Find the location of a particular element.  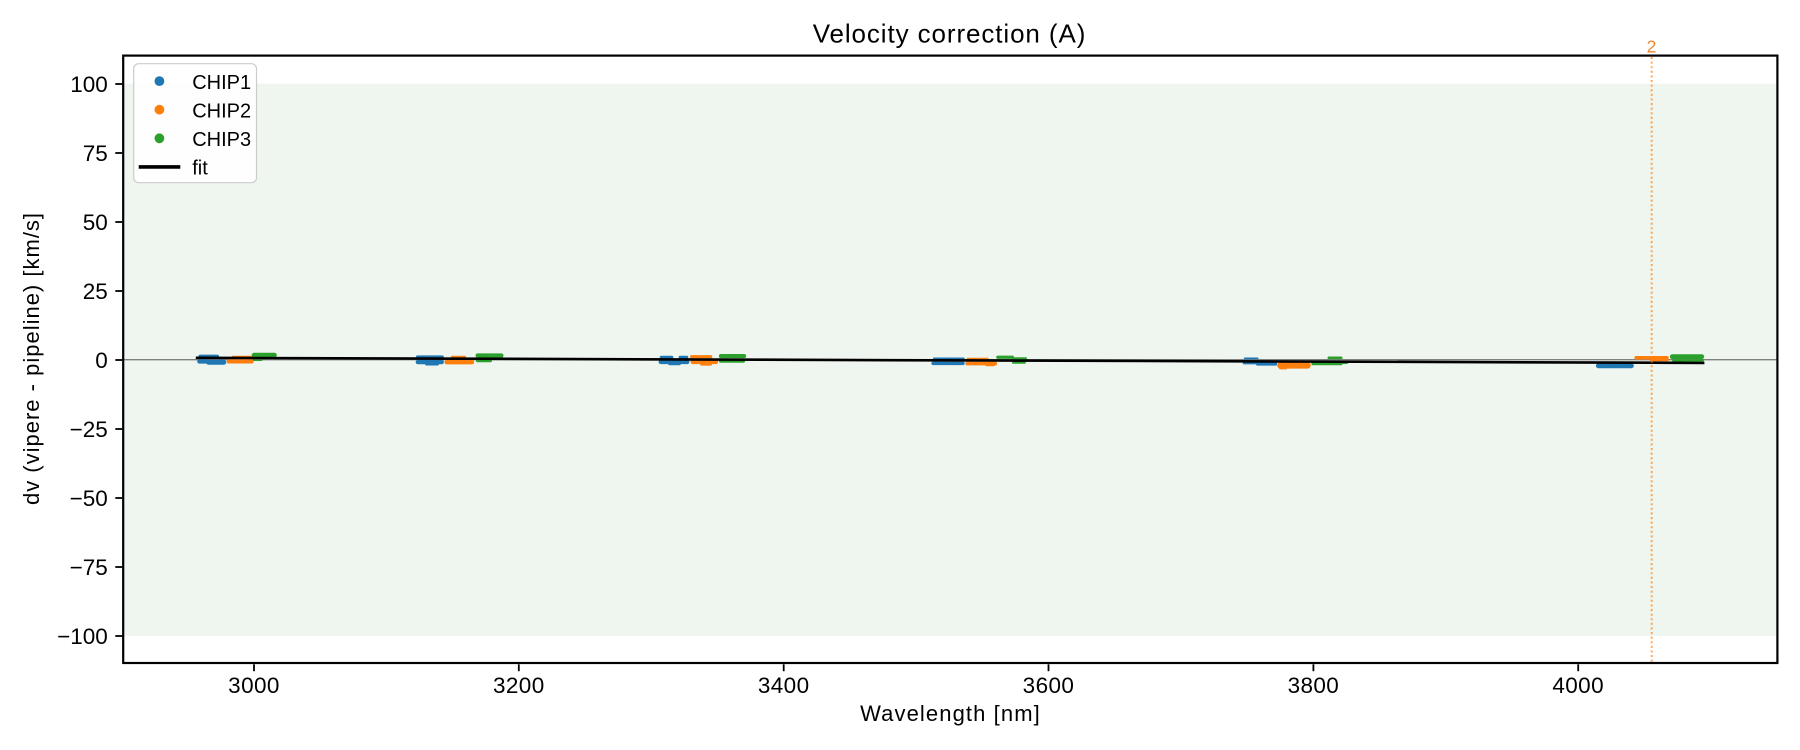

svg-text: 4000 is located at coordinates (1578, 685).